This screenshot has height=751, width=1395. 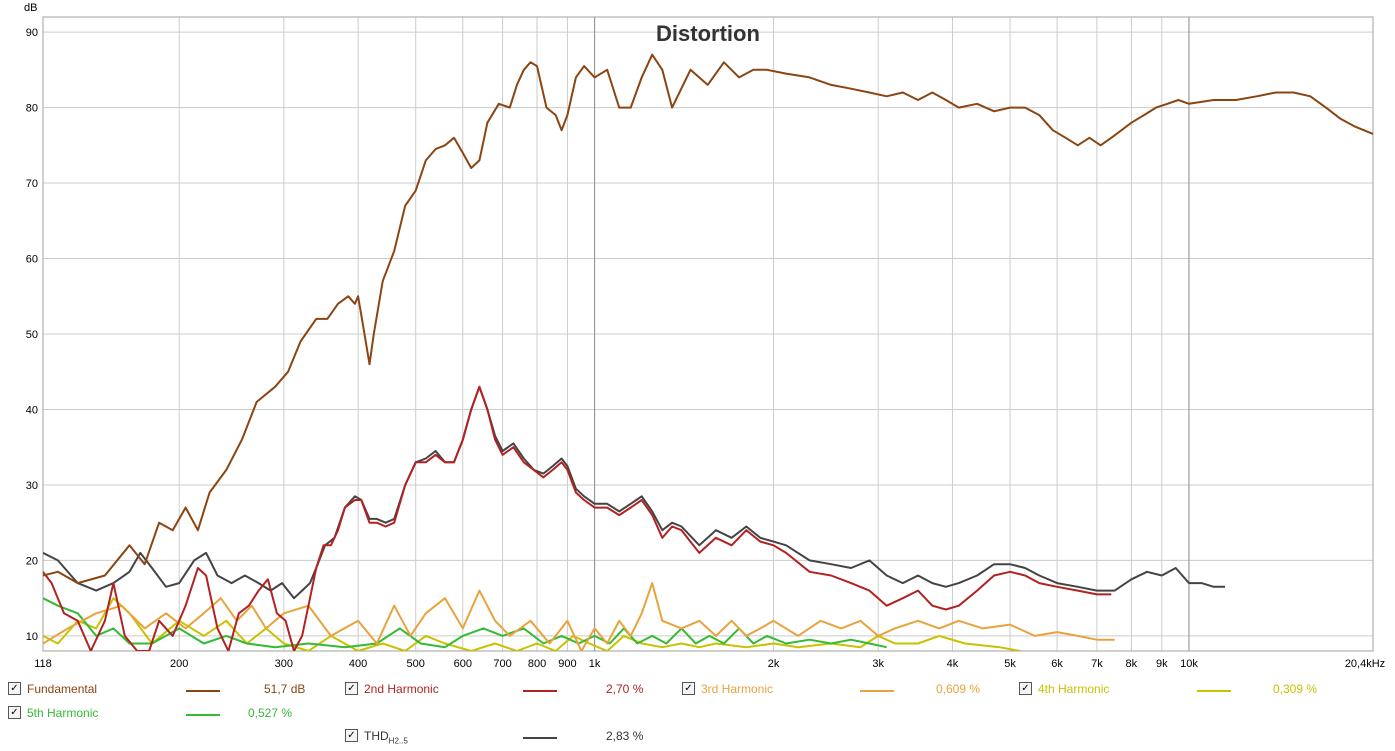 I want to click on legend-label: THDH2..5, so click(x=386, y=737).